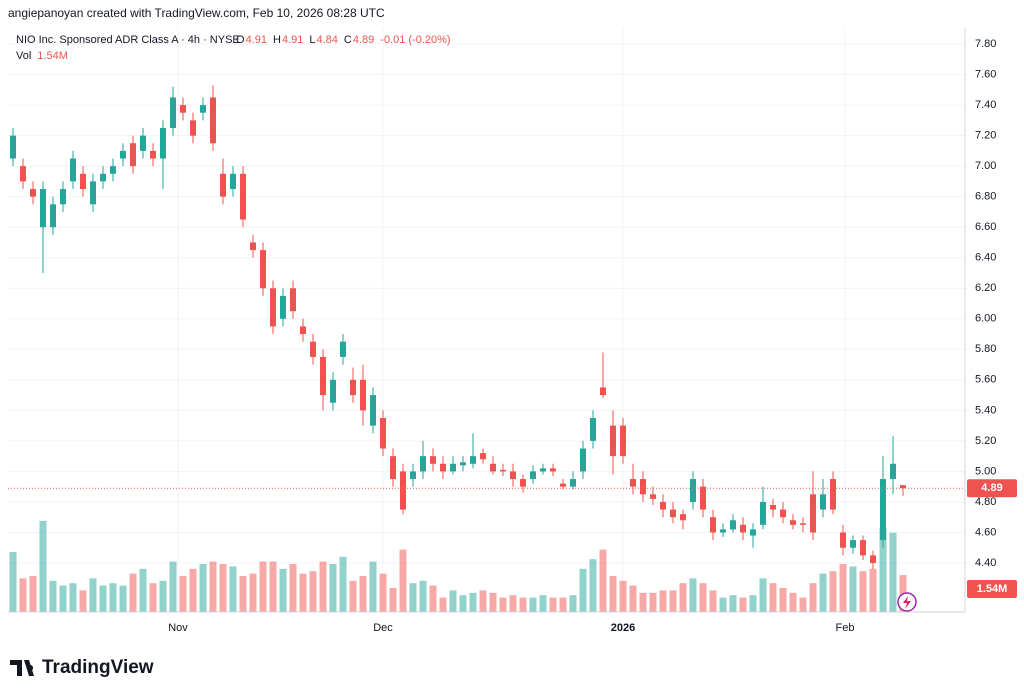  Describe the element at coordinates (985, 258) in the screenshot. I see `y-tick-label: 6.40` at that location.